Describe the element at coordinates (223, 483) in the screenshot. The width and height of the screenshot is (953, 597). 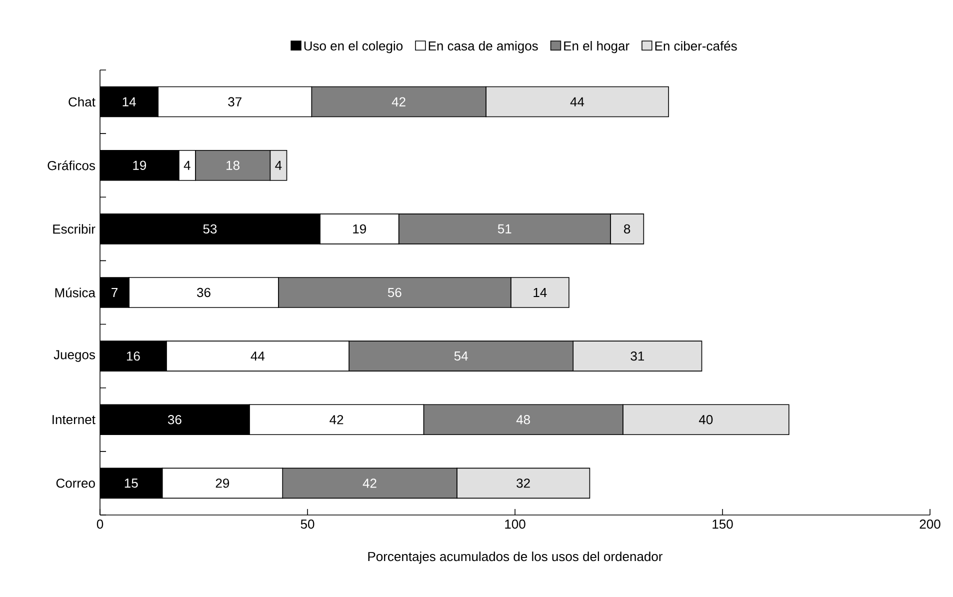
I see `data-label: 29` at that location.